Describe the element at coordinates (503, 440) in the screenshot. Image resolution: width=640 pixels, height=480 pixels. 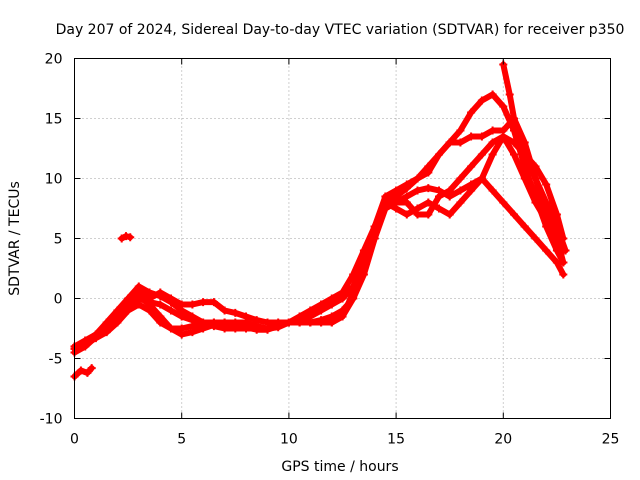
I see `x-tick-label: 20` at that location.